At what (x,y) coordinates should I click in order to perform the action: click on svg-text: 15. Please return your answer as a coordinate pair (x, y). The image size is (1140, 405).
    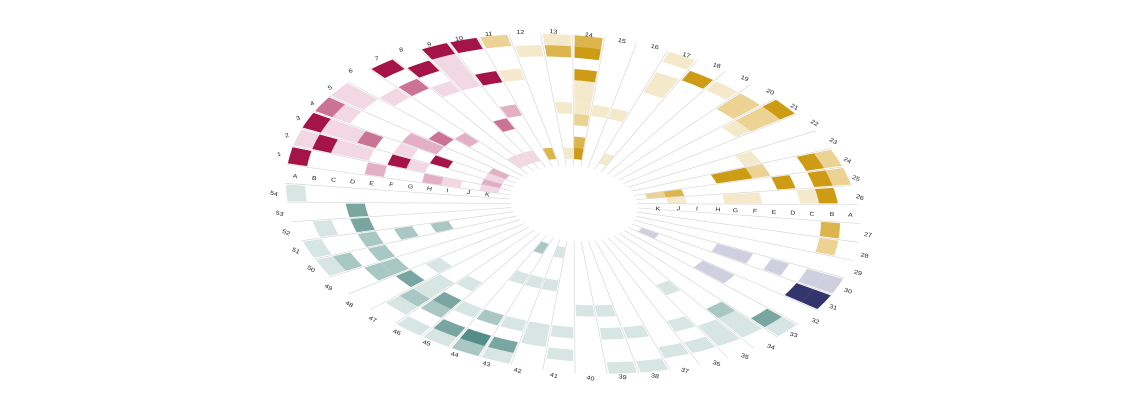
    Looking at the image, I should click on (621, 41).